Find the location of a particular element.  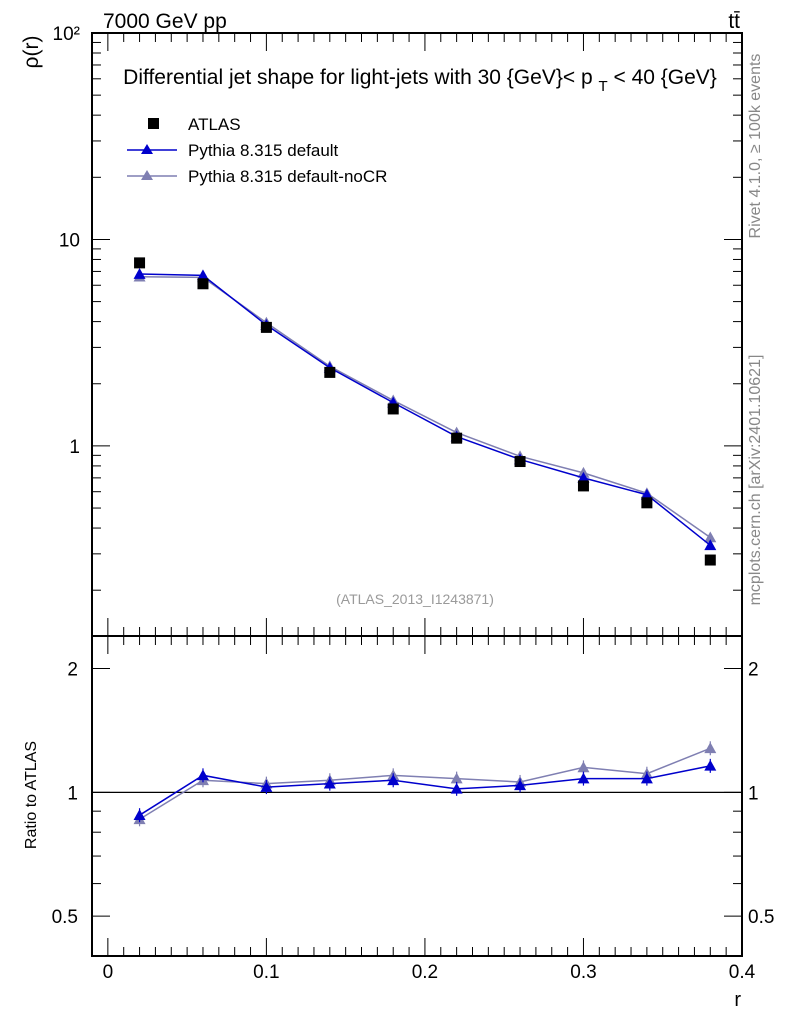

ratio-tick-label: 2 is located at coordinates (72, 670).